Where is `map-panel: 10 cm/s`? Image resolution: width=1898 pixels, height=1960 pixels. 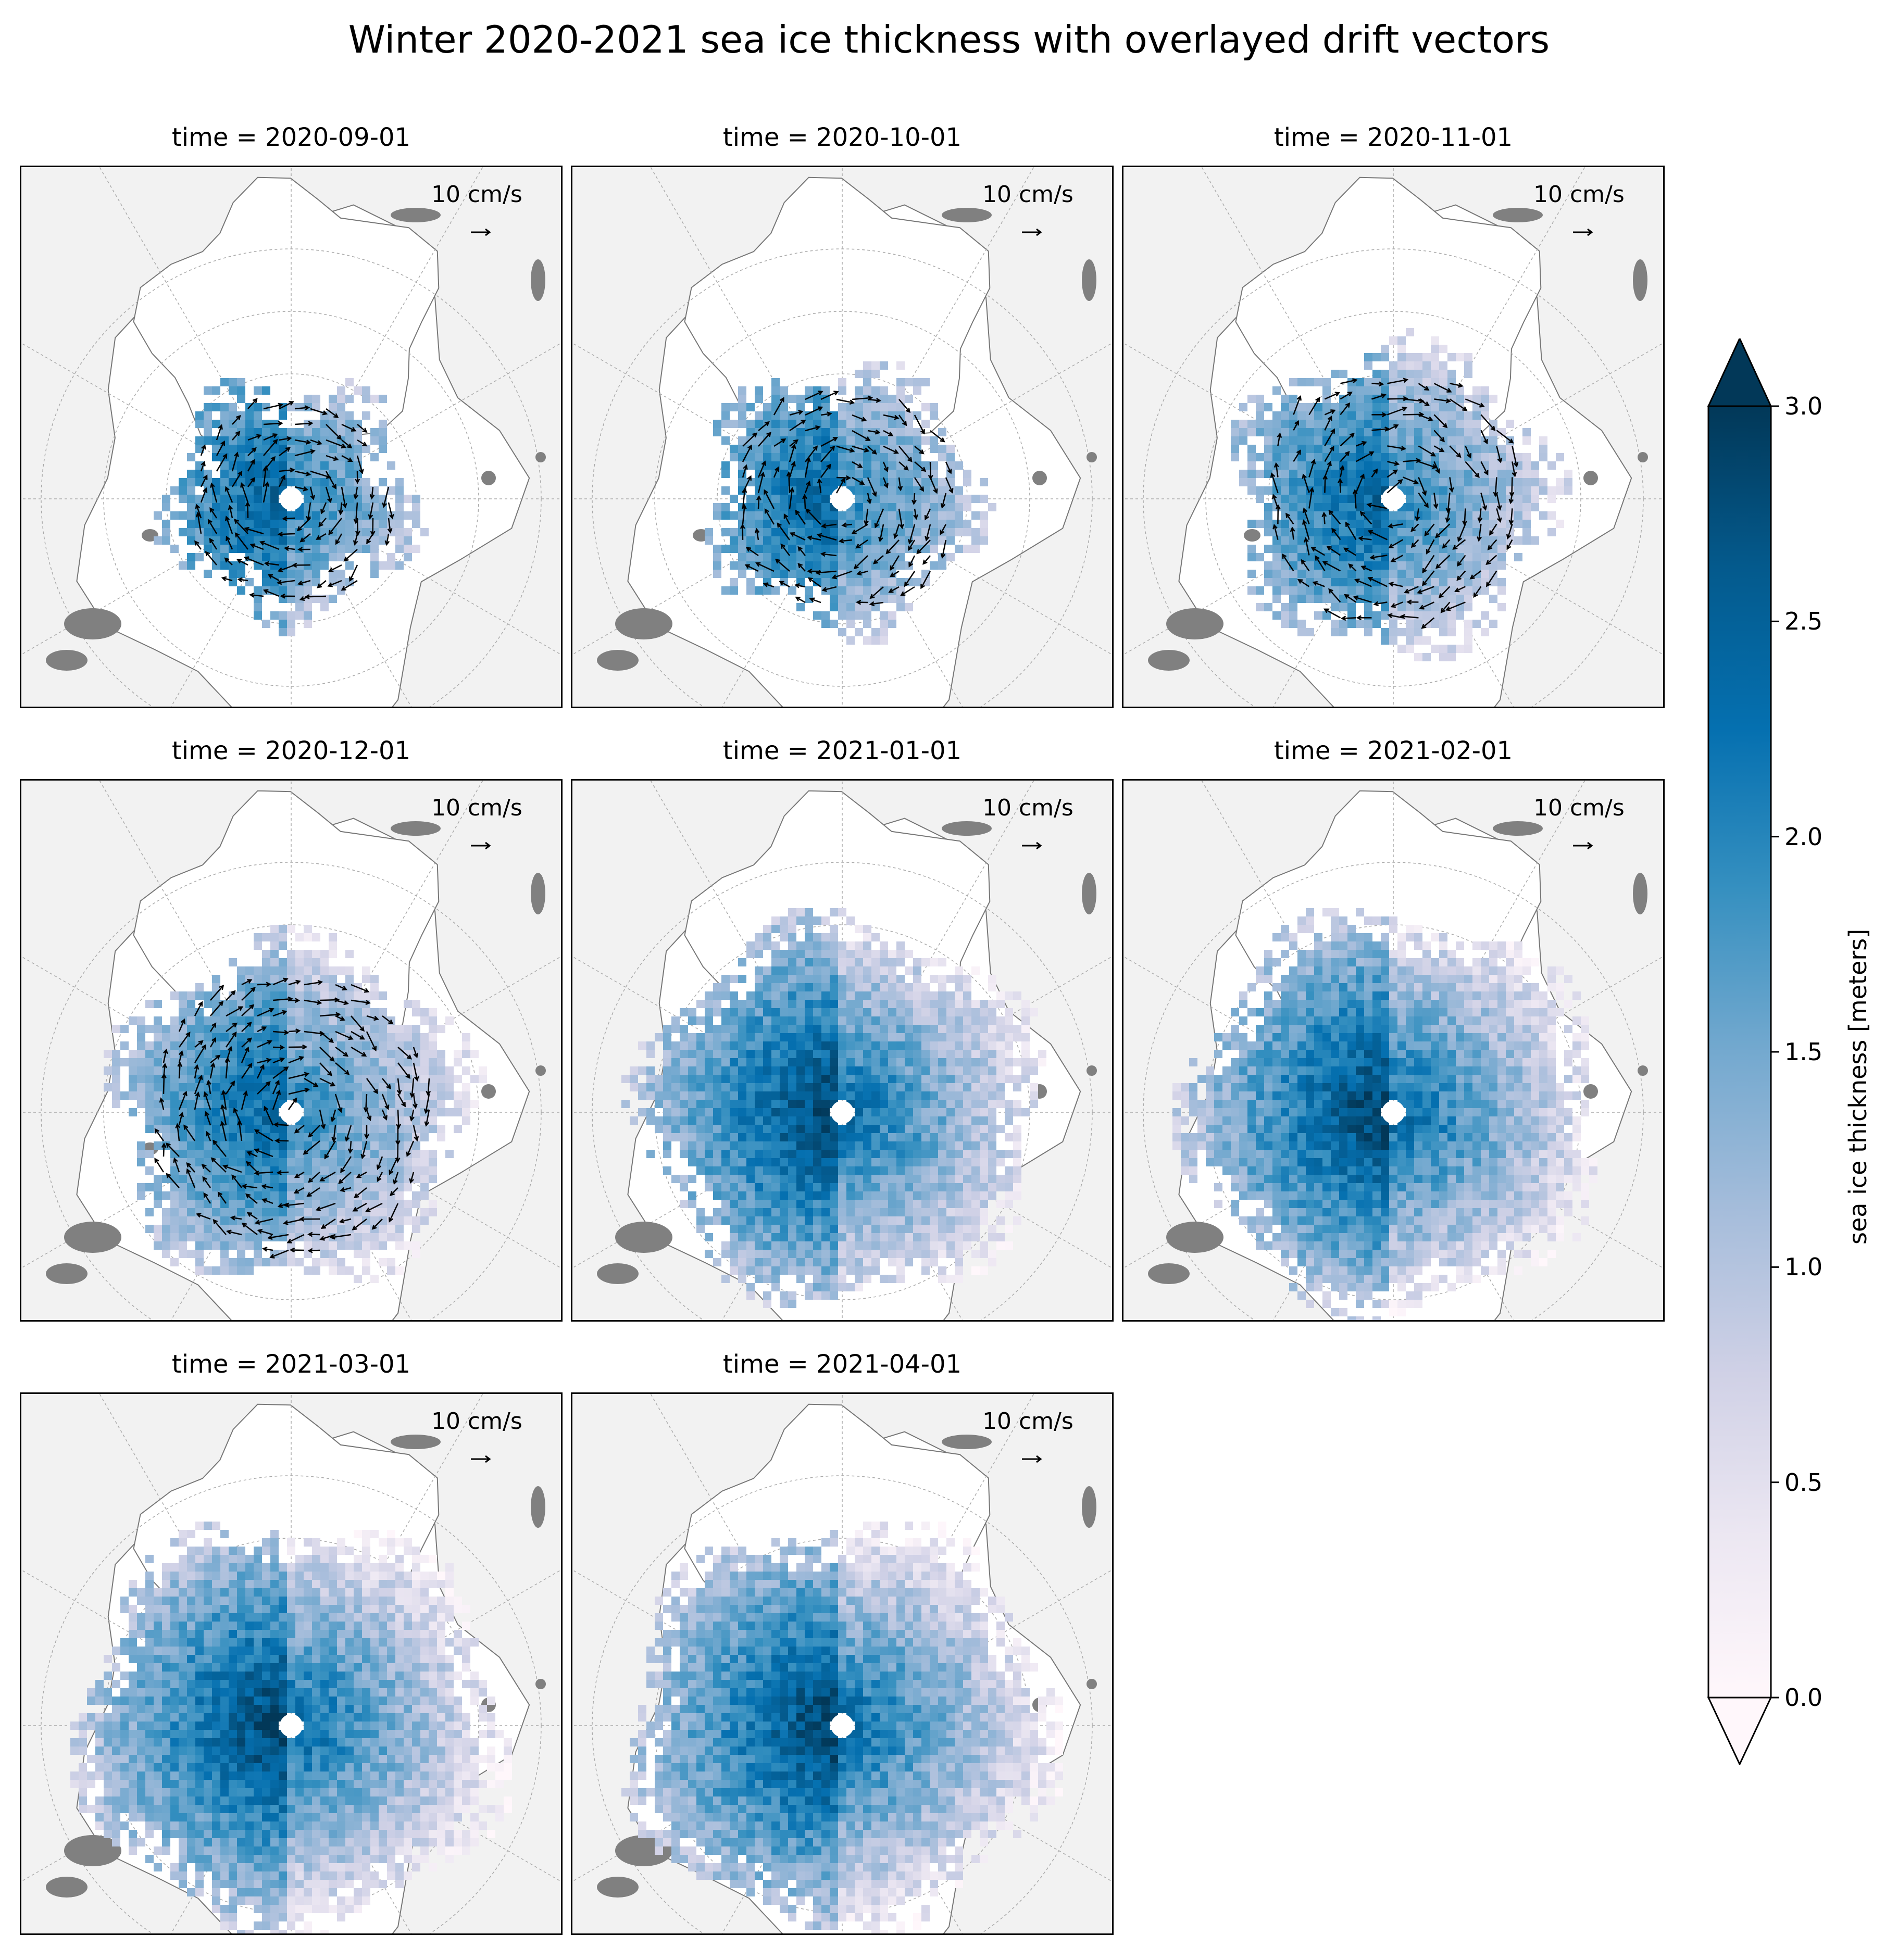
map-panel: 10 cm/s is located at coordinates (1393, 437).